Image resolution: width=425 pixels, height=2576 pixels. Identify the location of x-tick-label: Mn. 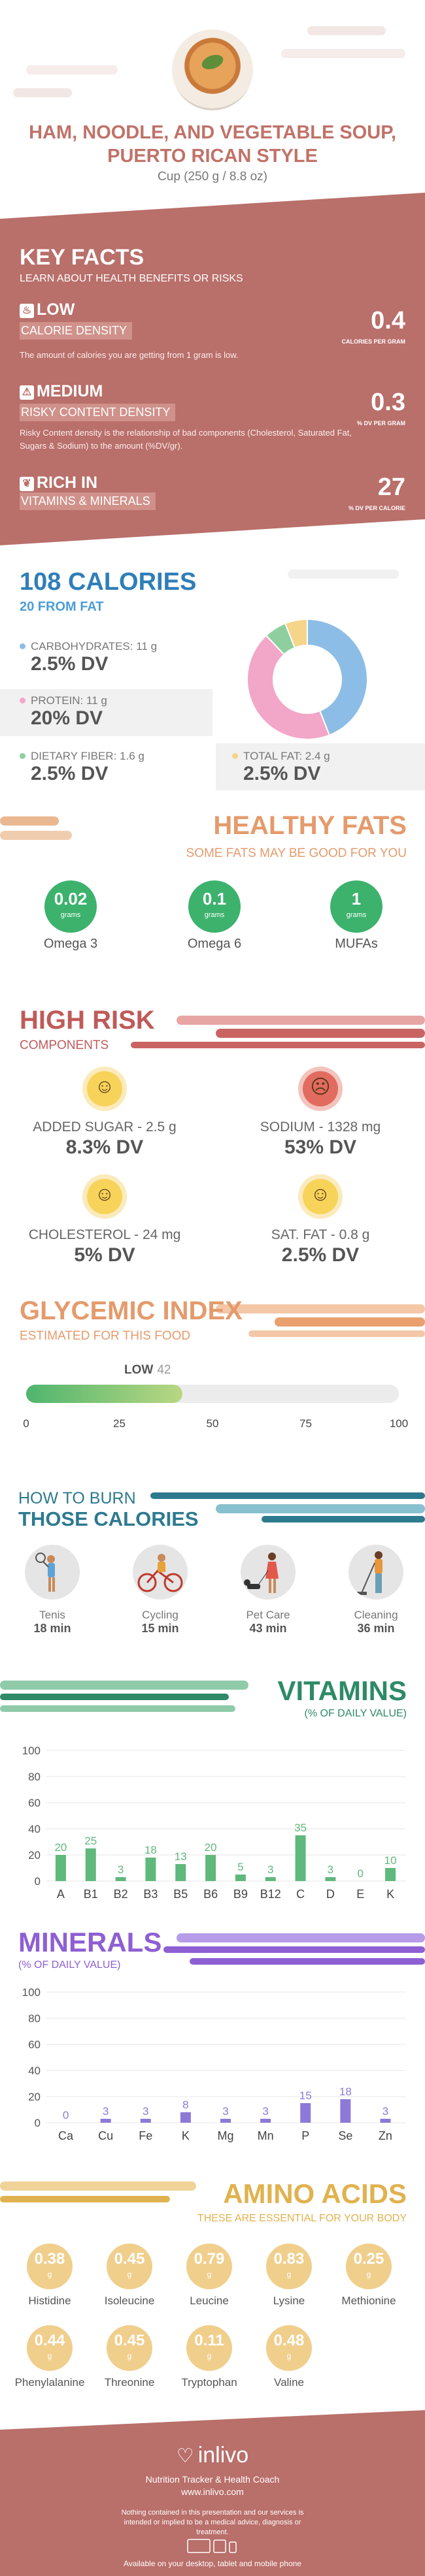
(266, 2135).